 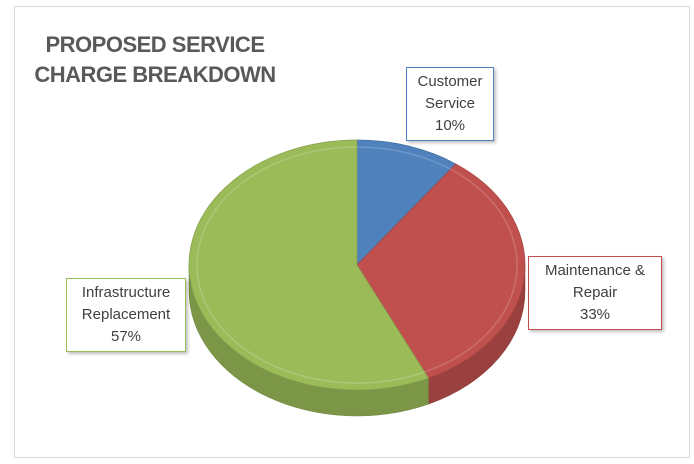 I want to click on label-value: 57%, so click(x=126, y=336).